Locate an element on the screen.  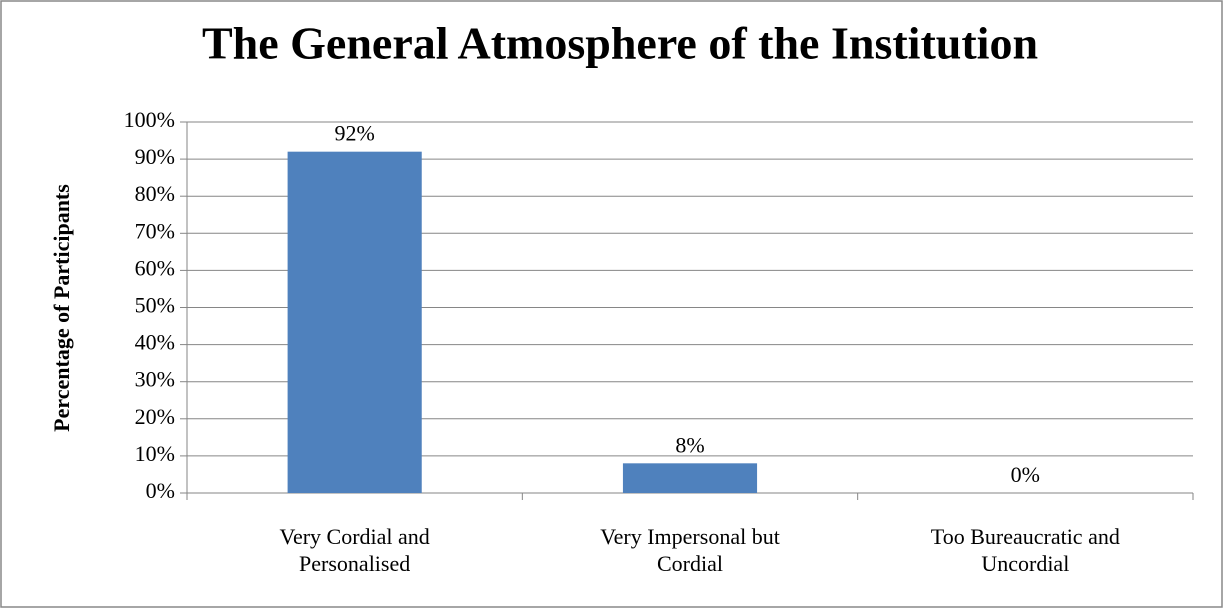
y-tick-label: 70% is located at coordinates (155, 230).